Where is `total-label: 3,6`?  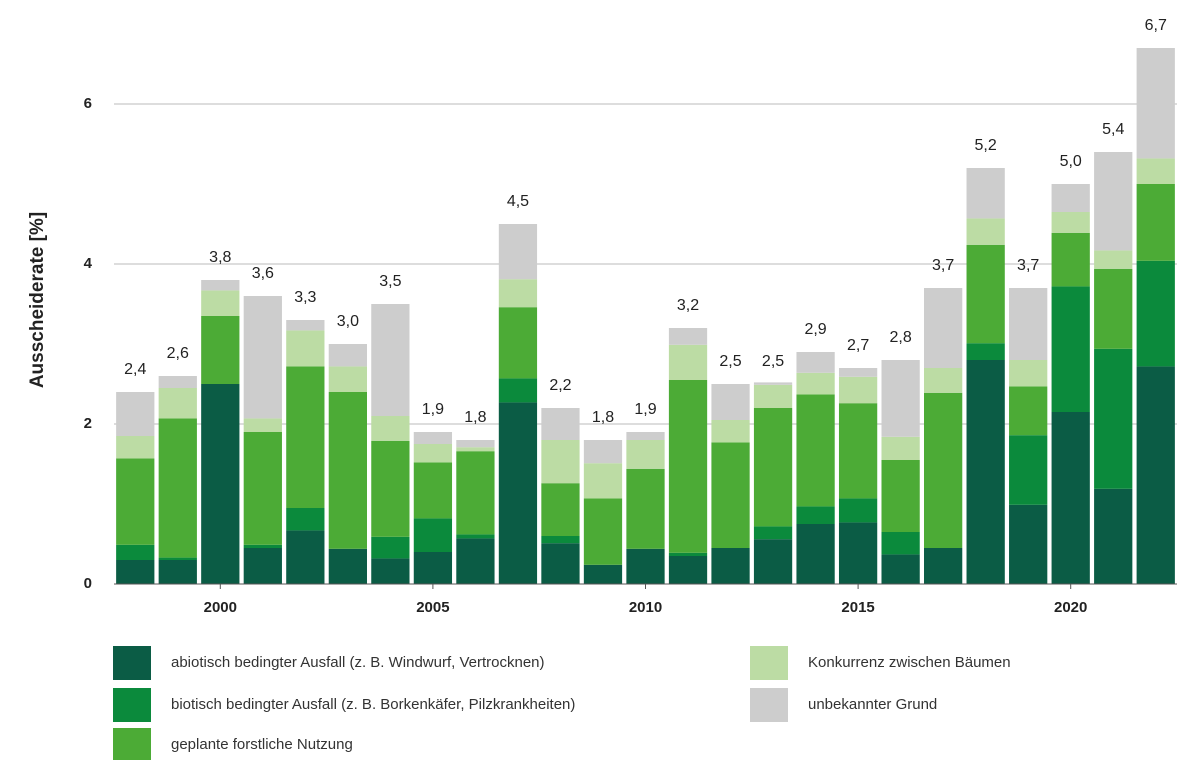
total-label: 3,6 is located at coordinates (263, 273).